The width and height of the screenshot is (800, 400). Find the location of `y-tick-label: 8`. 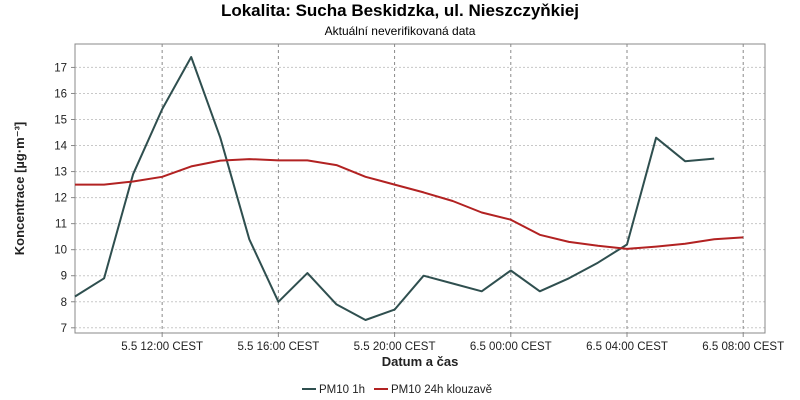

y-tick-label: 8 is located at coordinates (64, 303).